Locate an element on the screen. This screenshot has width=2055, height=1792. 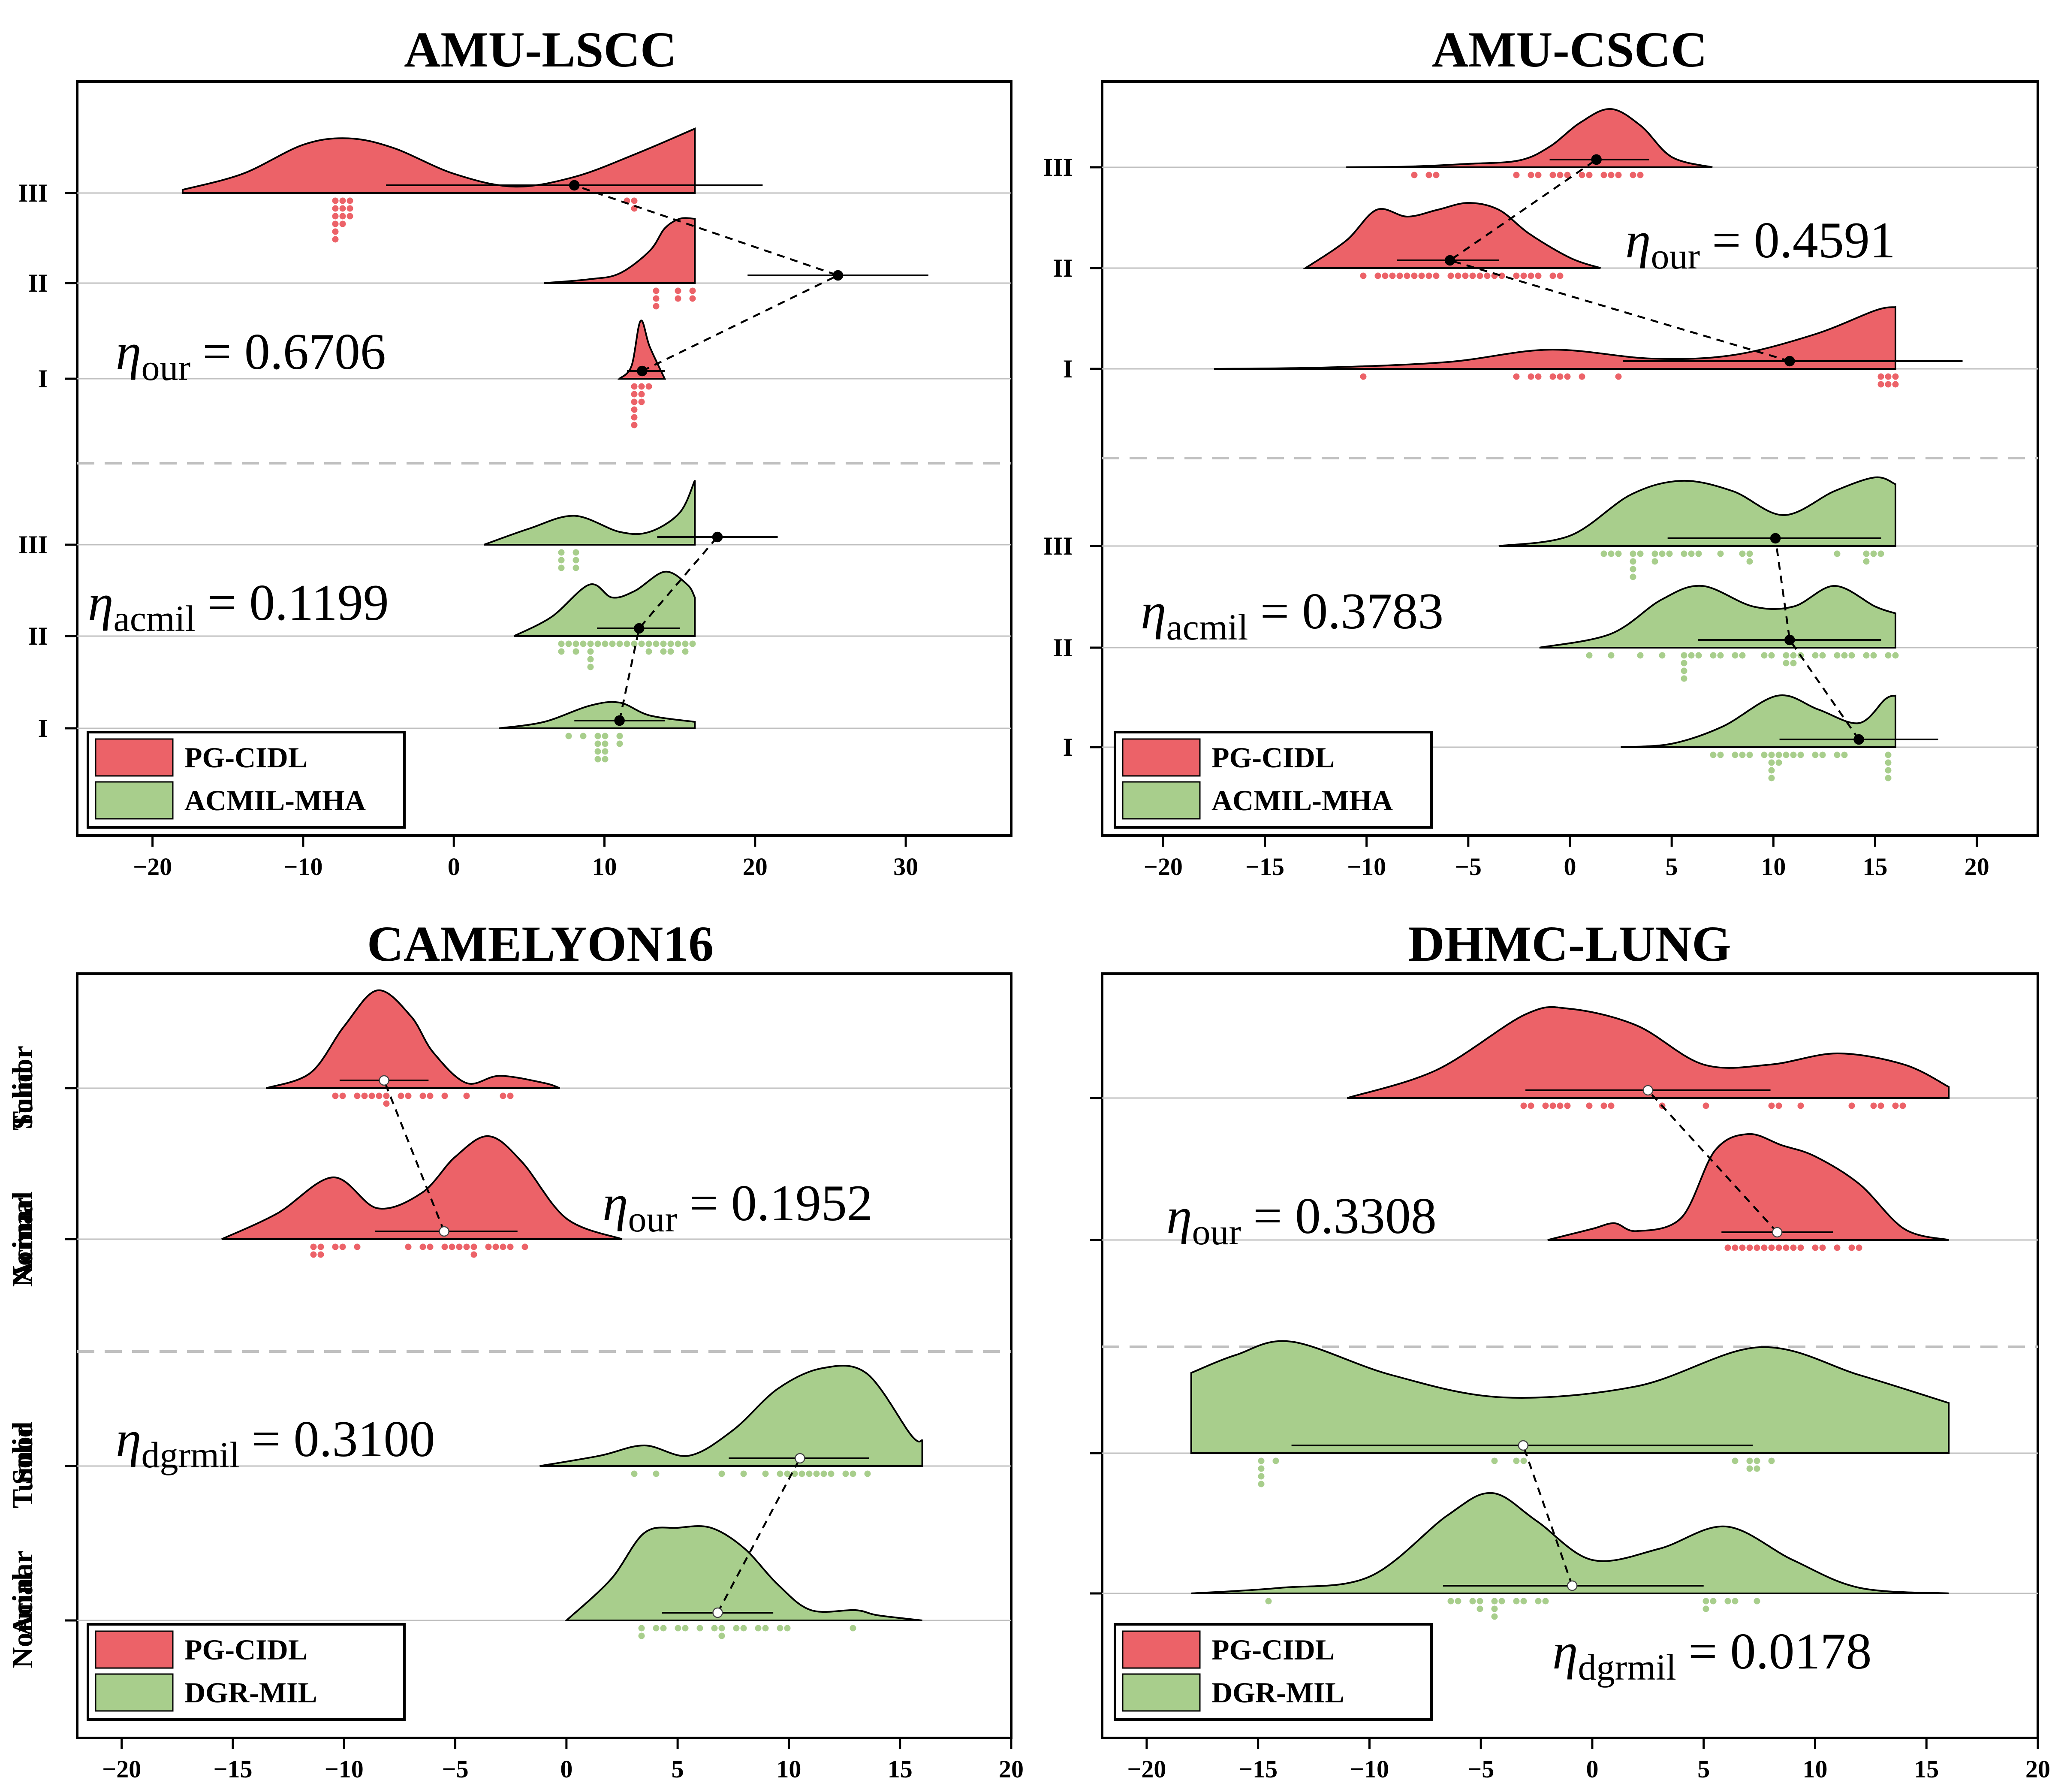
x-tick-label: 30 is located at coordinates (905, 867).